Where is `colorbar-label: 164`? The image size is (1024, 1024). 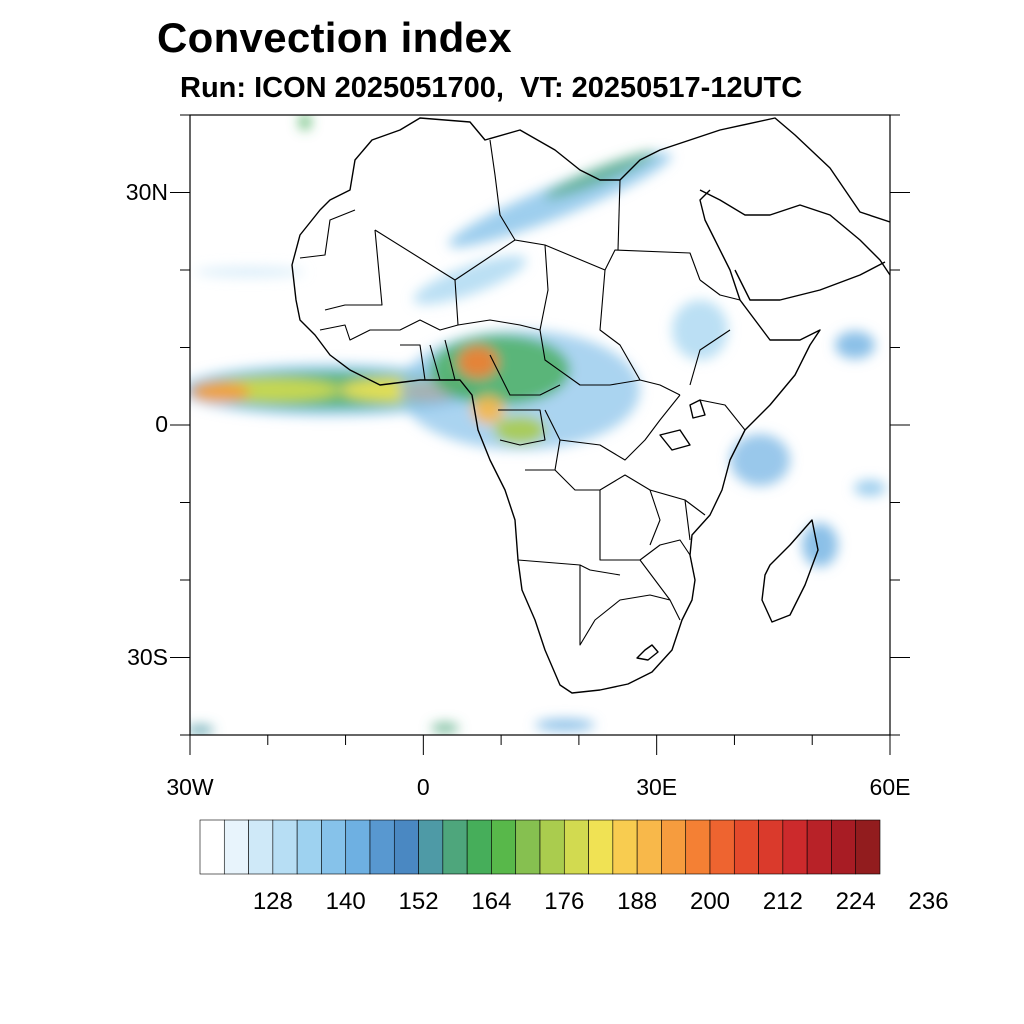
colorbar-label: 164 is located at coordinates (491, 901).